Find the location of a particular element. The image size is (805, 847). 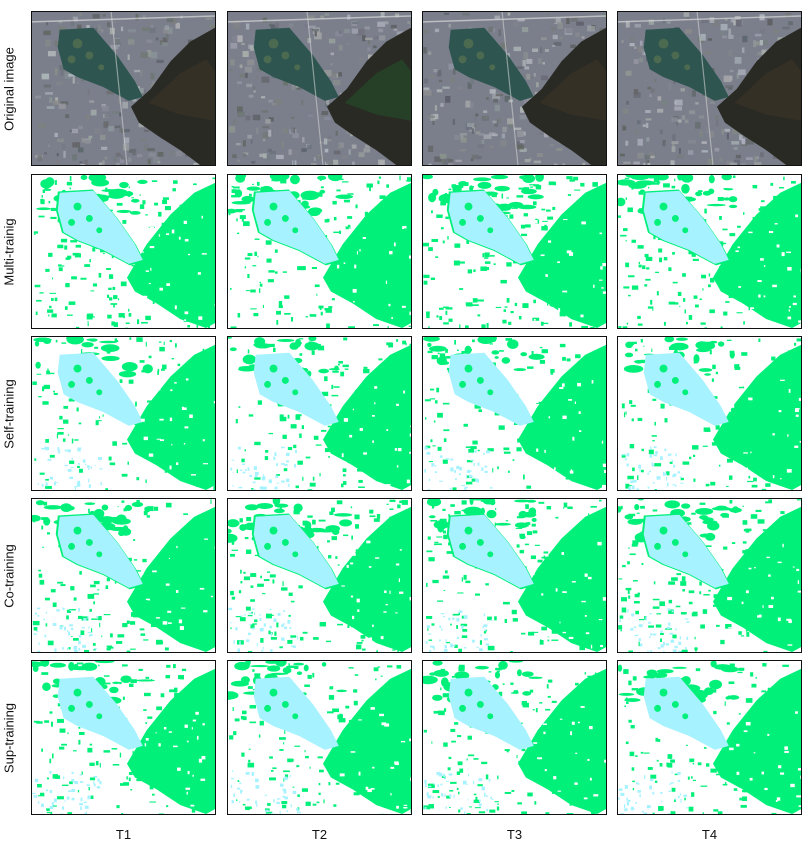

col-label-t2: T2 is located at coordinates (319, 834).